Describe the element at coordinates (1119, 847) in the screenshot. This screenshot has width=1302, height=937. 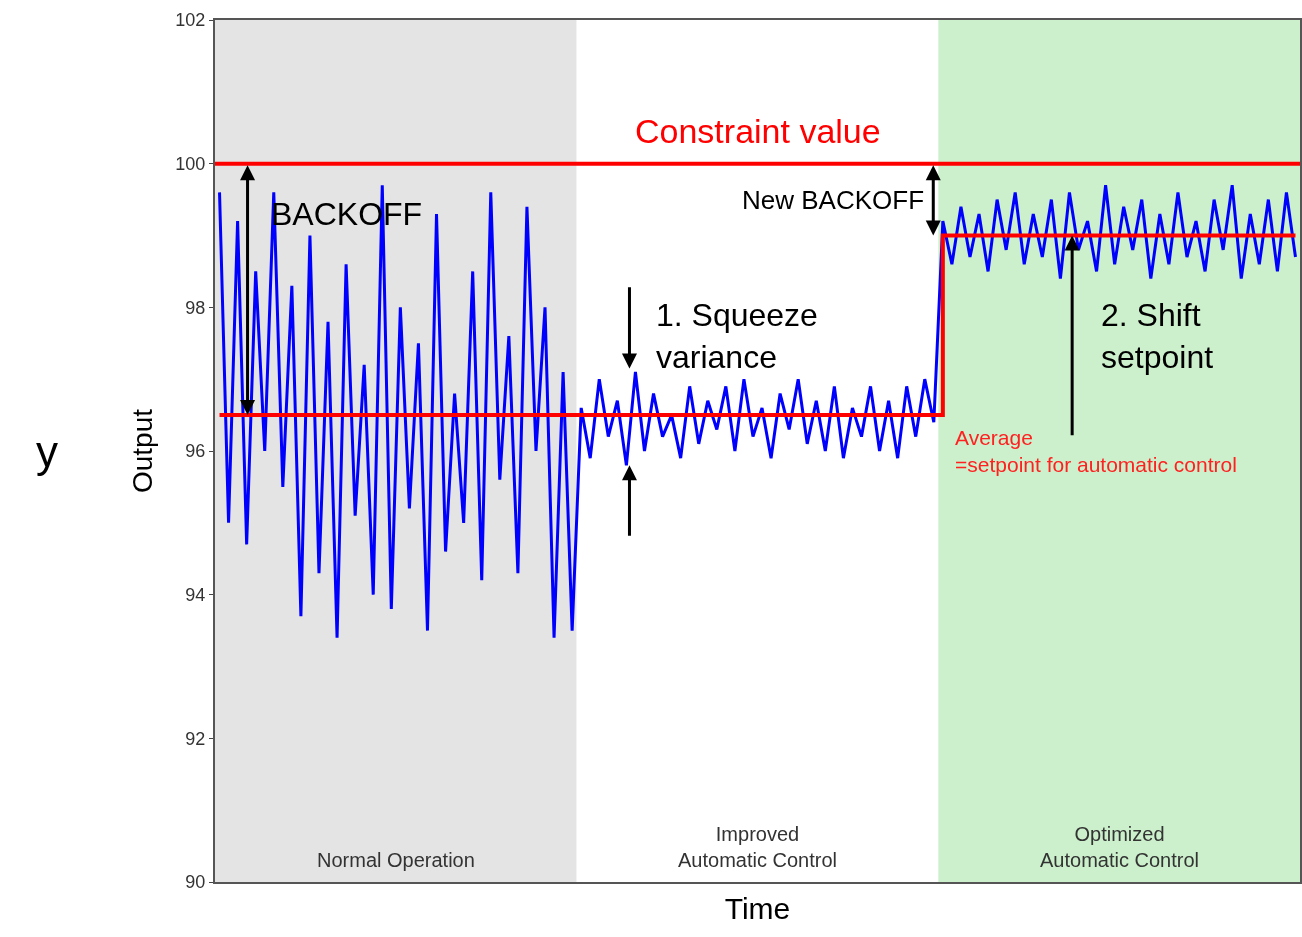
I see `annotation: Optimized Automatic Control` at that location.